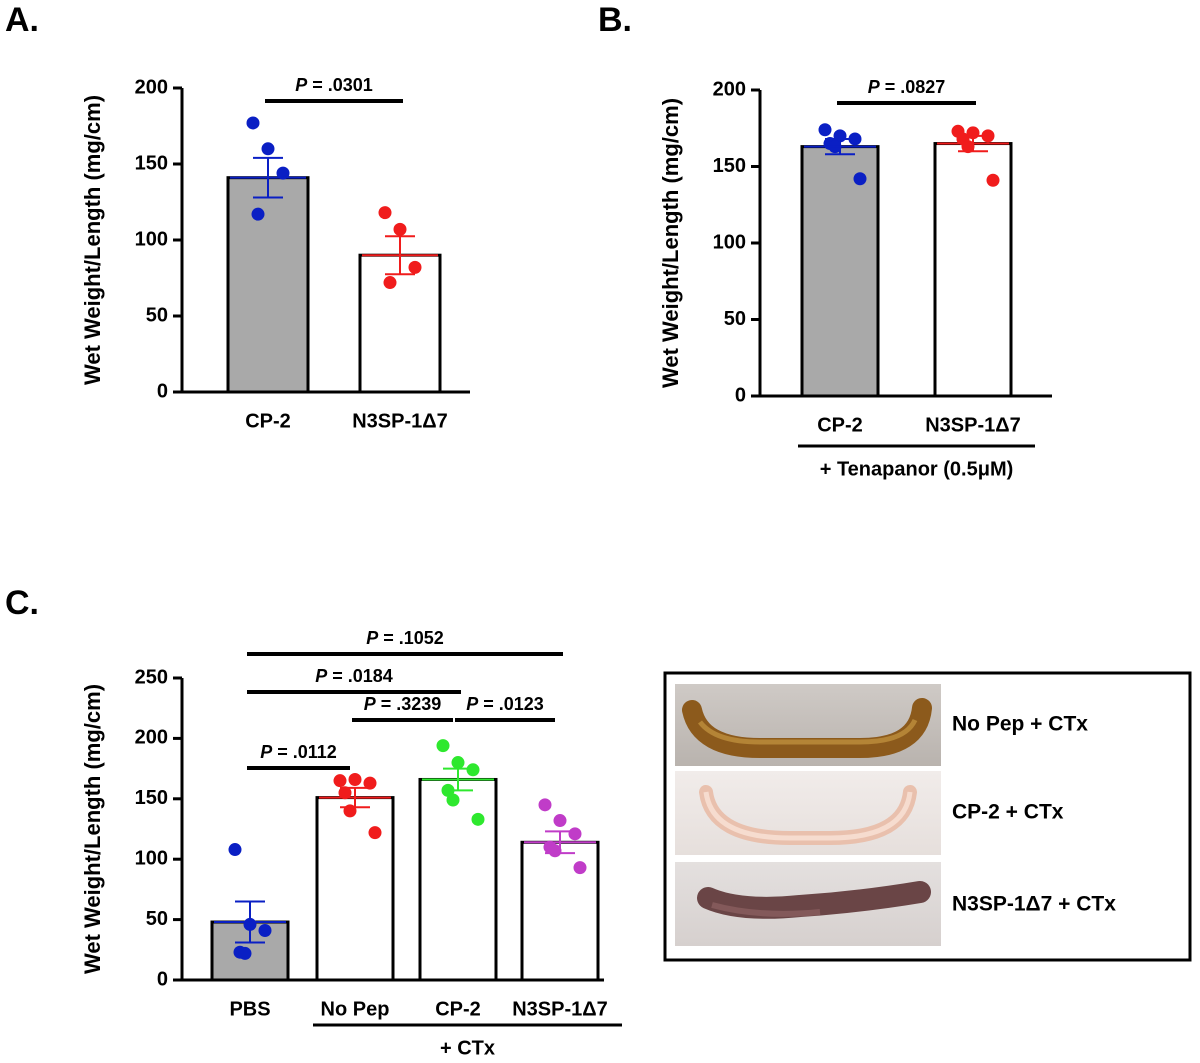 This screenshot has height=1063, width=1200. I want to click on x-tick-label: No Pep, so click(355, 1009).